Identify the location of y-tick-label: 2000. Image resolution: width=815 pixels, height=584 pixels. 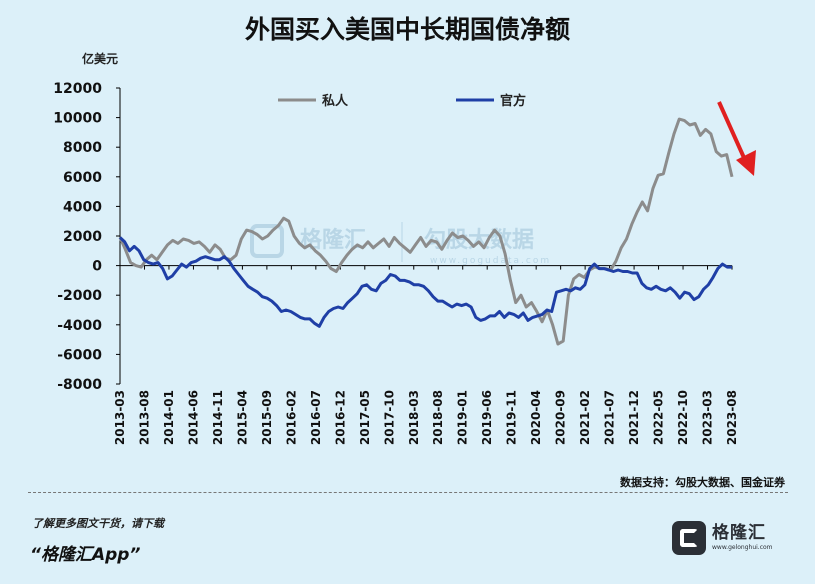
(82, 237).